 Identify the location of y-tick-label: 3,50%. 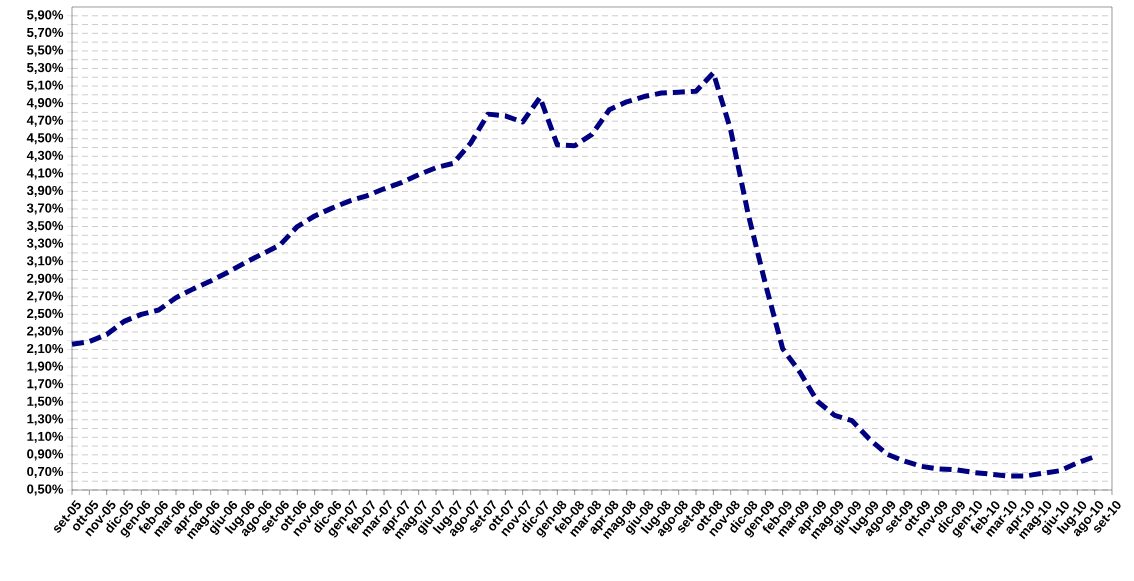
(45, 227).